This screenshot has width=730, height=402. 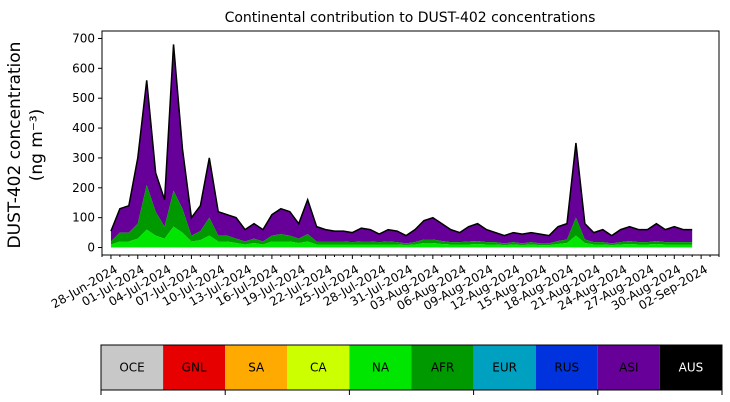 I want to click on legend-swatch-SA, so click(x=256, y=367).